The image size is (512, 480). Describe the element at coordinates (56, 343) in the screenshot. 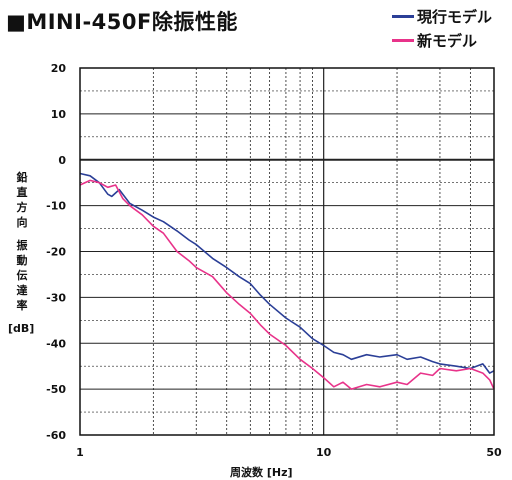

I see `y-tick-label: -40` at that location.